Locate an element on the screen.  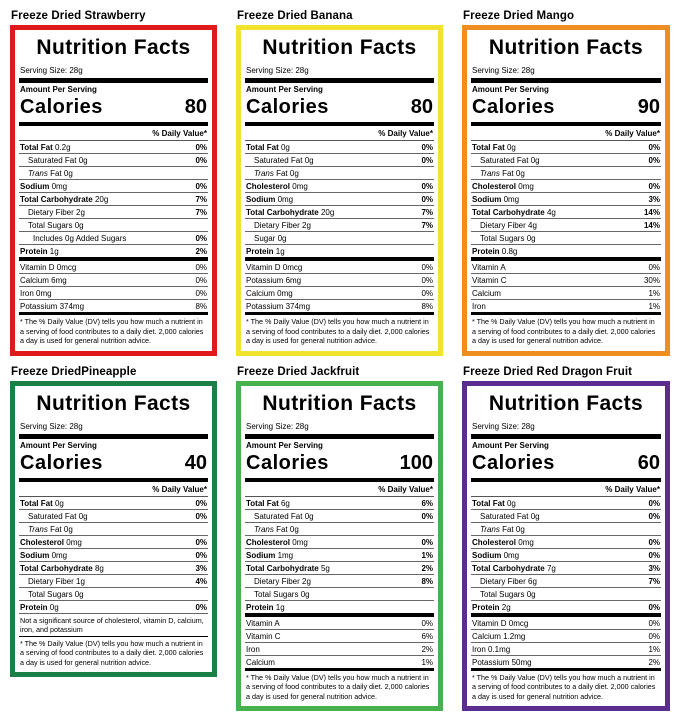
nutrient-name: Iron is located at coordinates (479, 306).